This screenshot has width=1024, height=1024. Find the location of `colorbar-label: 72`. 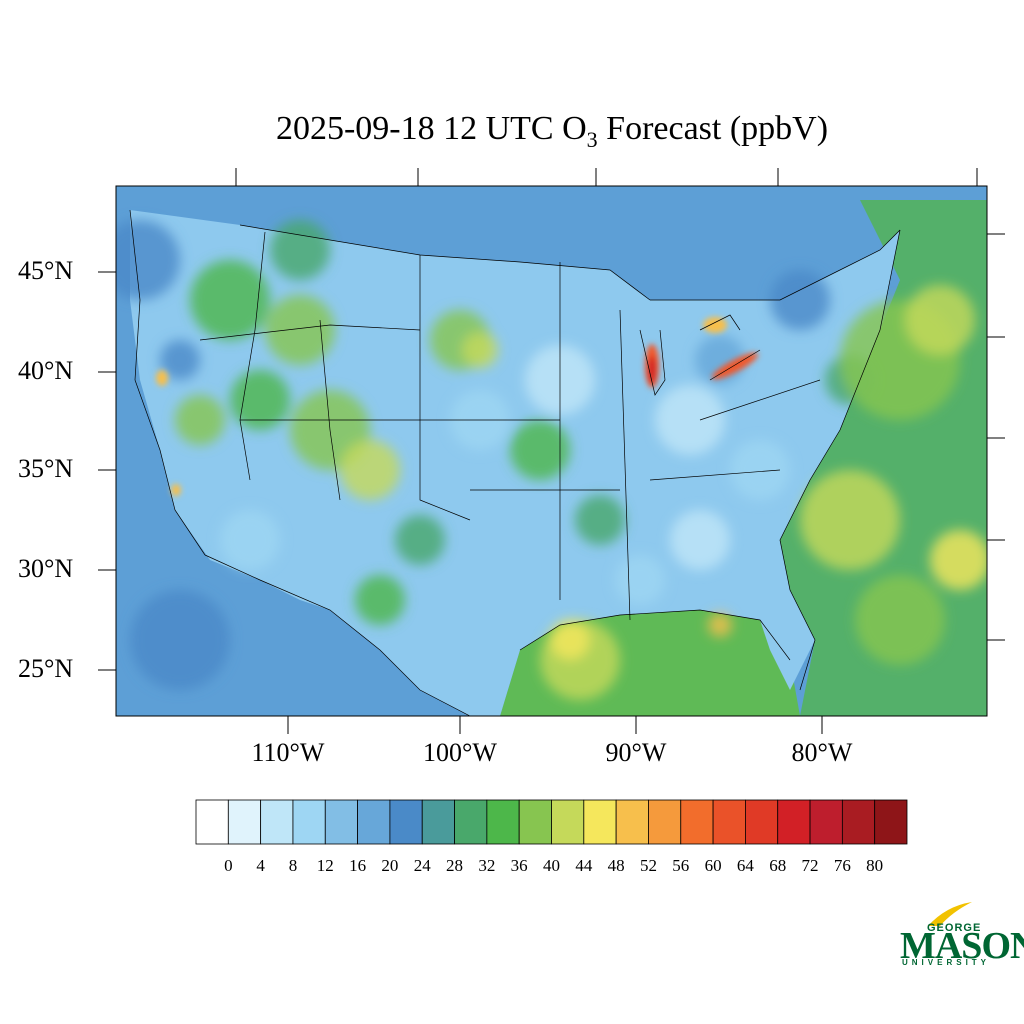

colorbar-label: 72 is located at coordinates (810, 865).